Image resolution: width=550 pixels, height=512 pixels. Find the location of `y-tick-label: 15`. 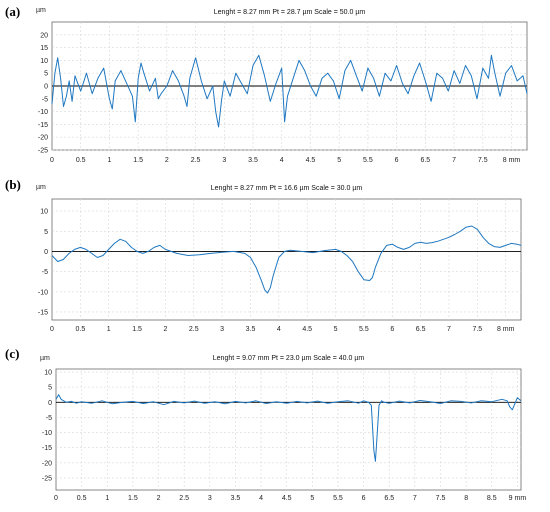

y-tick-label: 15 is located at coordinates (44, 48).